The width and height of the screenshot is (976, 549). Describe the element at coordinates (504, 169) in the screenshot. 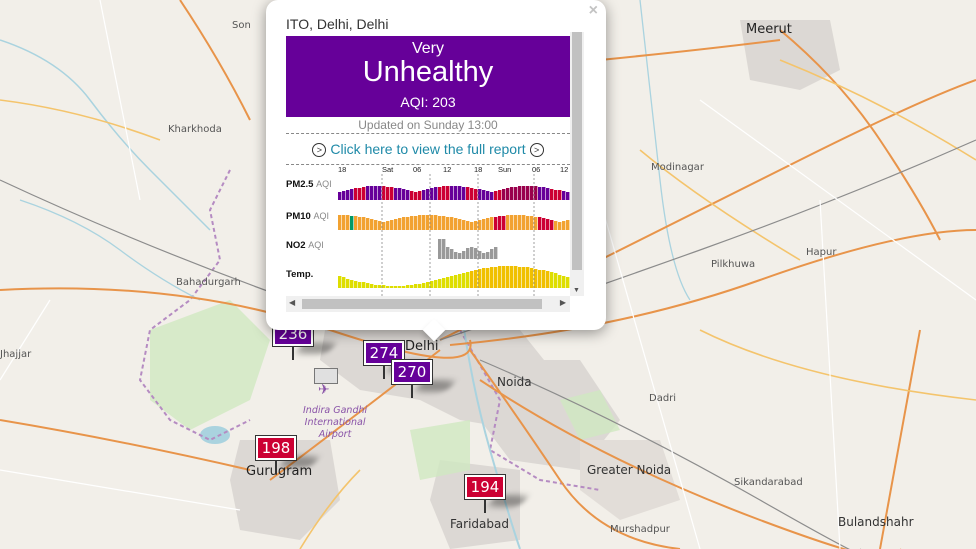

I see `time-label: Sun` at that location.